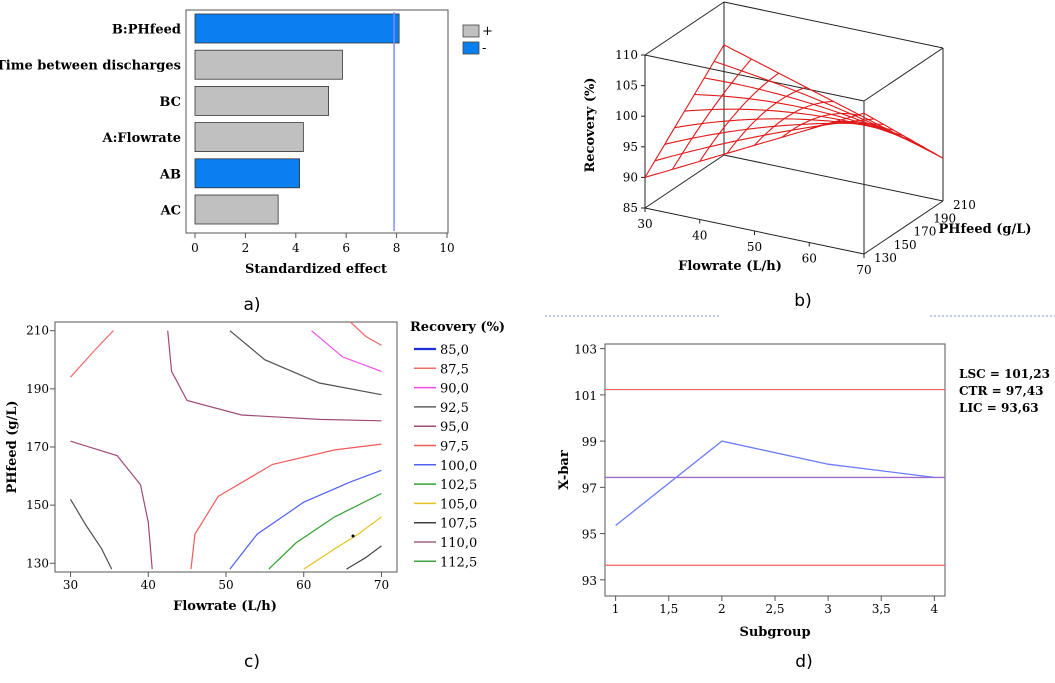 The width and height of the screenshot is (1055, 683). What do you see at coordinates (484, 48) in the screenshot?
I see `legend-label-negative: -` at bounding box center [484, 48].